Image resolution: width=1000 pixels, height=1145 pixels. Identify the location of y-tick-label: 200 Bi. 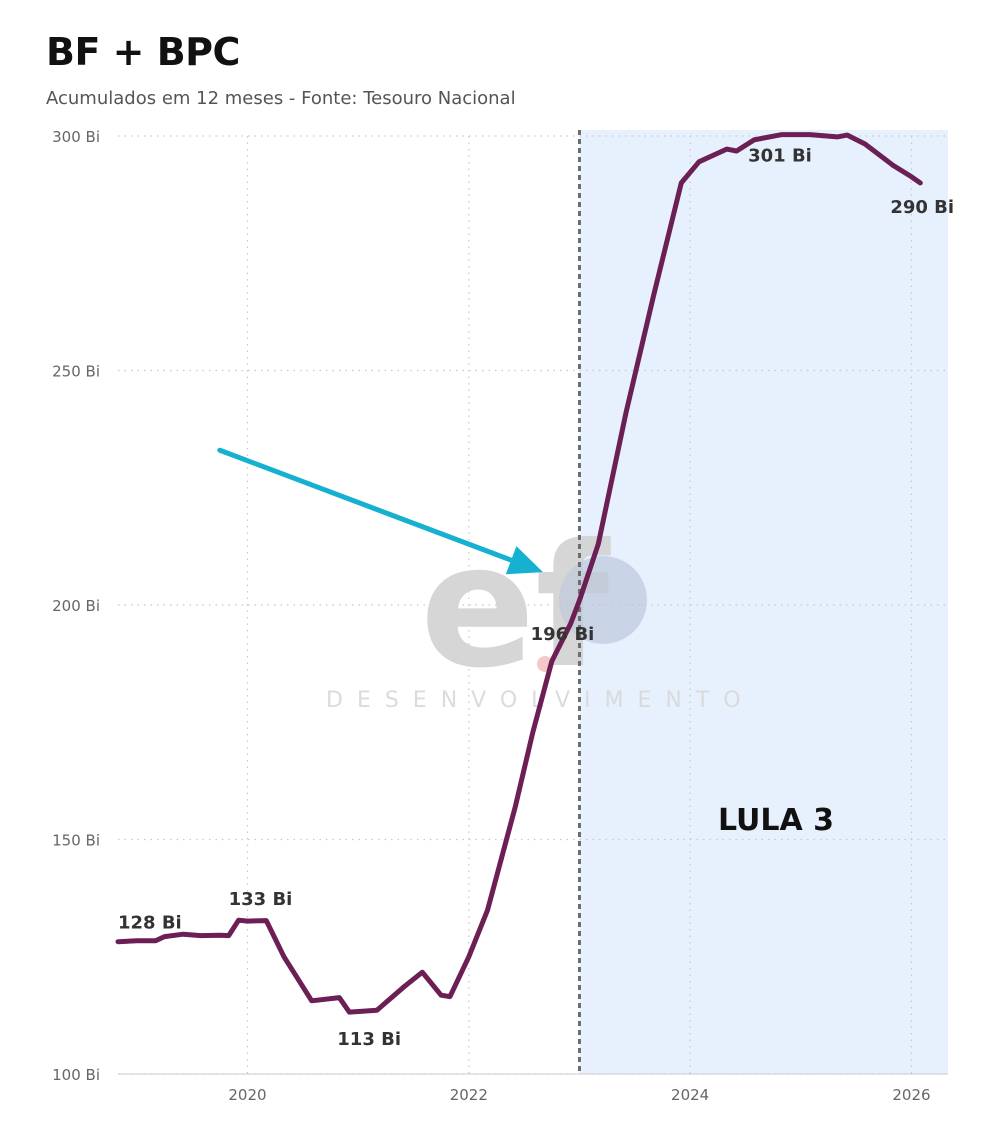
(76, 606).